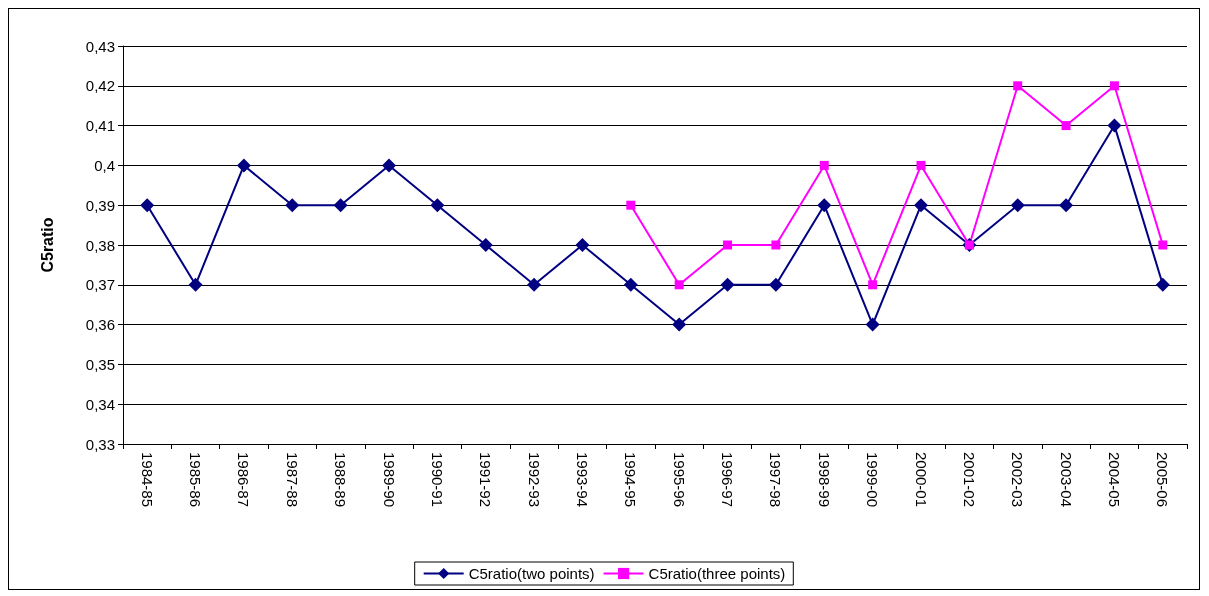 The height and width of the screenshot is (596, 1209). Describe the element at coordinates (582, 480) in the screenshot. I see `x-tick-label: 1993-94` at that location.